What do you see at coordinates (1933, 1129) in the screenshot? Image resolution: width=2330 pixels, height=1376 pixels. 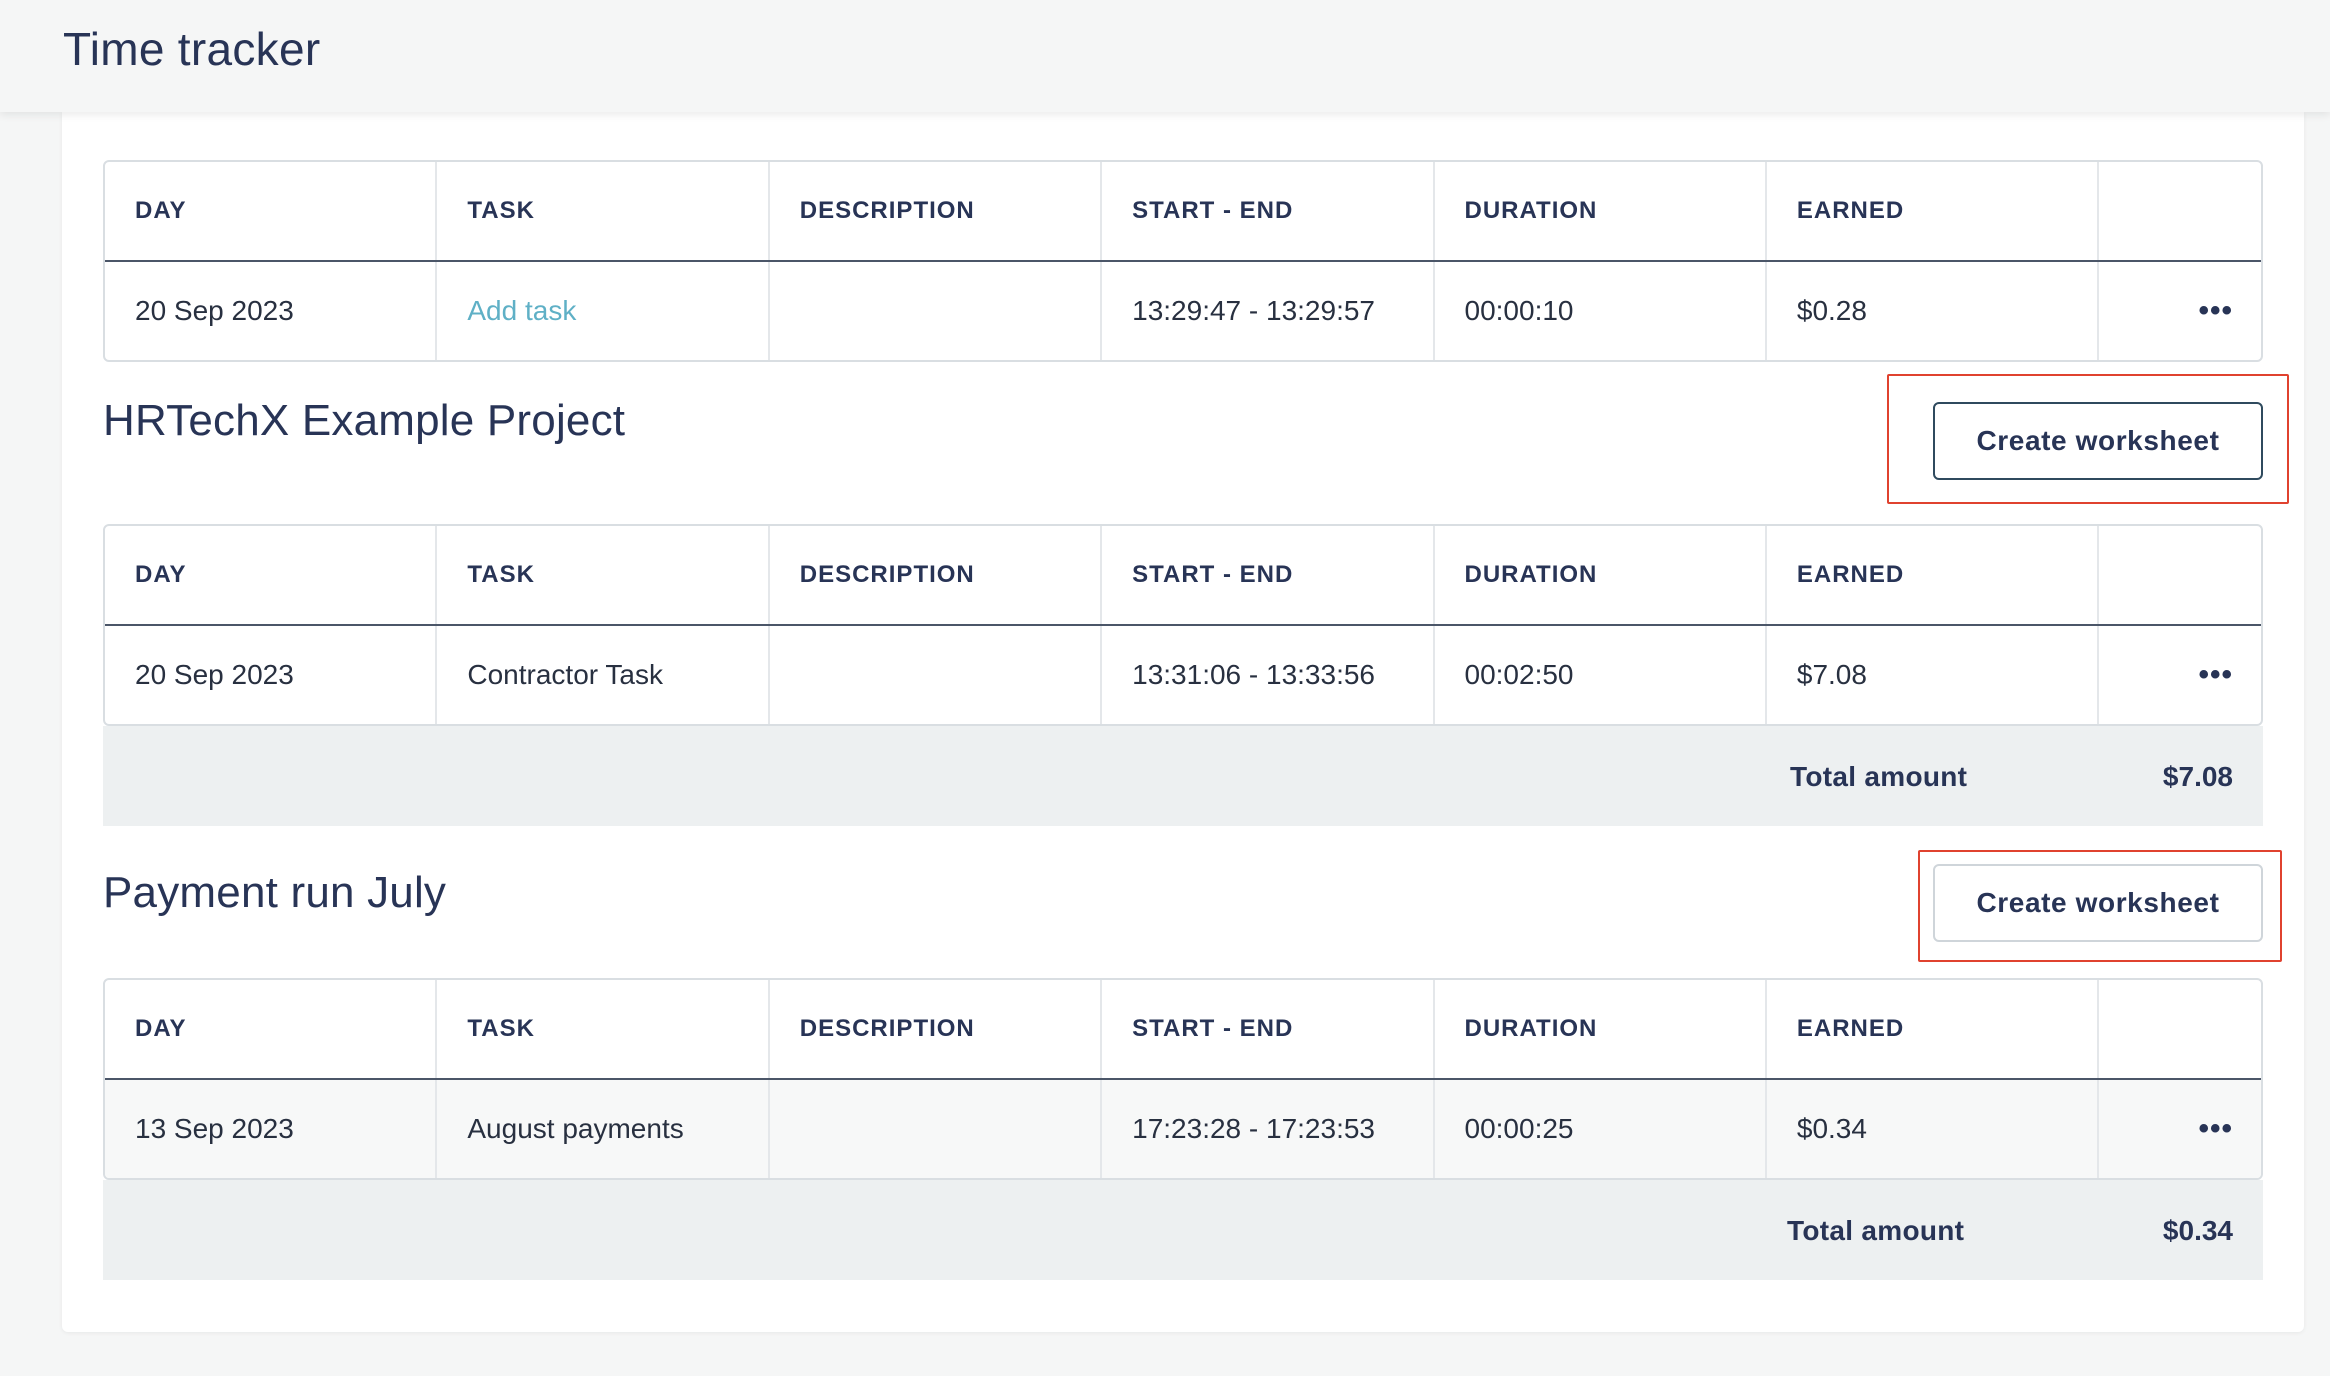 I see `cell-earned: $0.34` at bounding box center [1933, 1129].